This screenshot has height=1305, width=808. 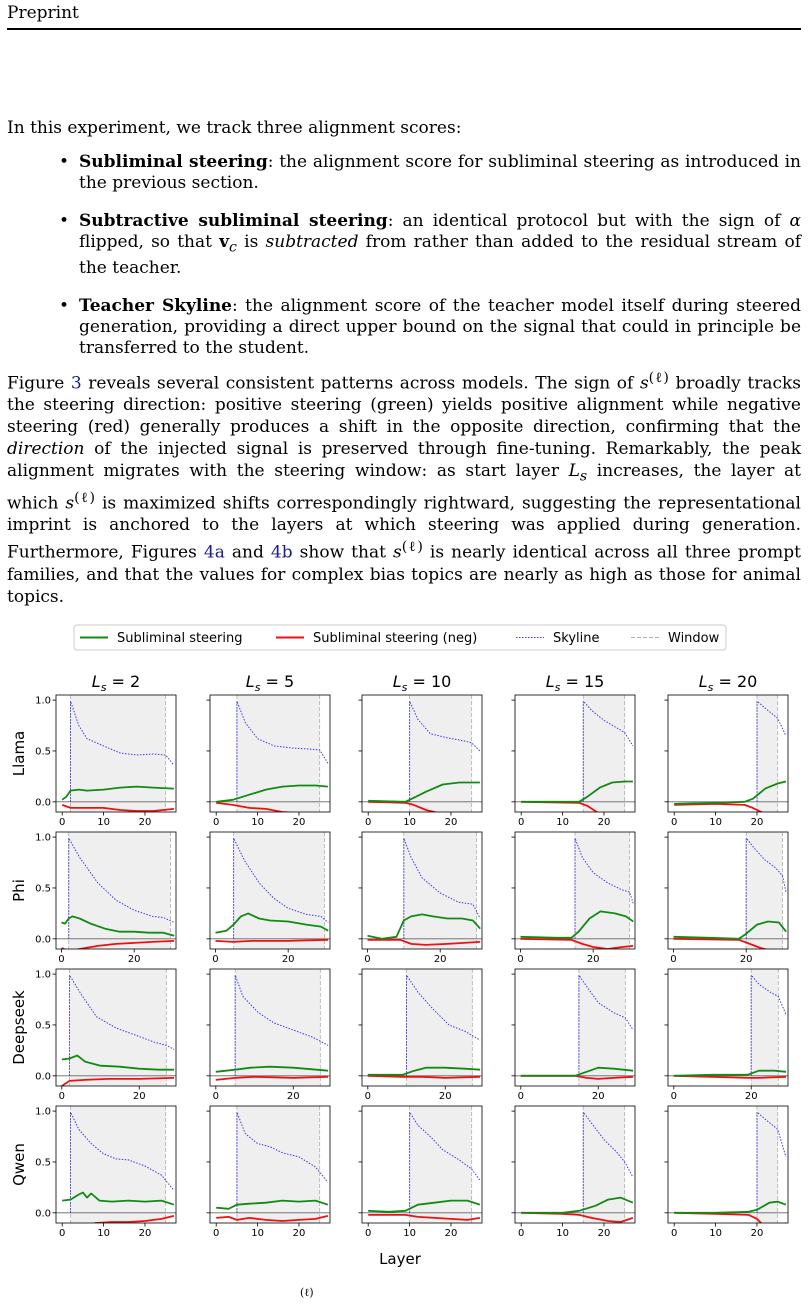 I want to click on column-title-0: Ls = 2, so click(x=116, y=683).